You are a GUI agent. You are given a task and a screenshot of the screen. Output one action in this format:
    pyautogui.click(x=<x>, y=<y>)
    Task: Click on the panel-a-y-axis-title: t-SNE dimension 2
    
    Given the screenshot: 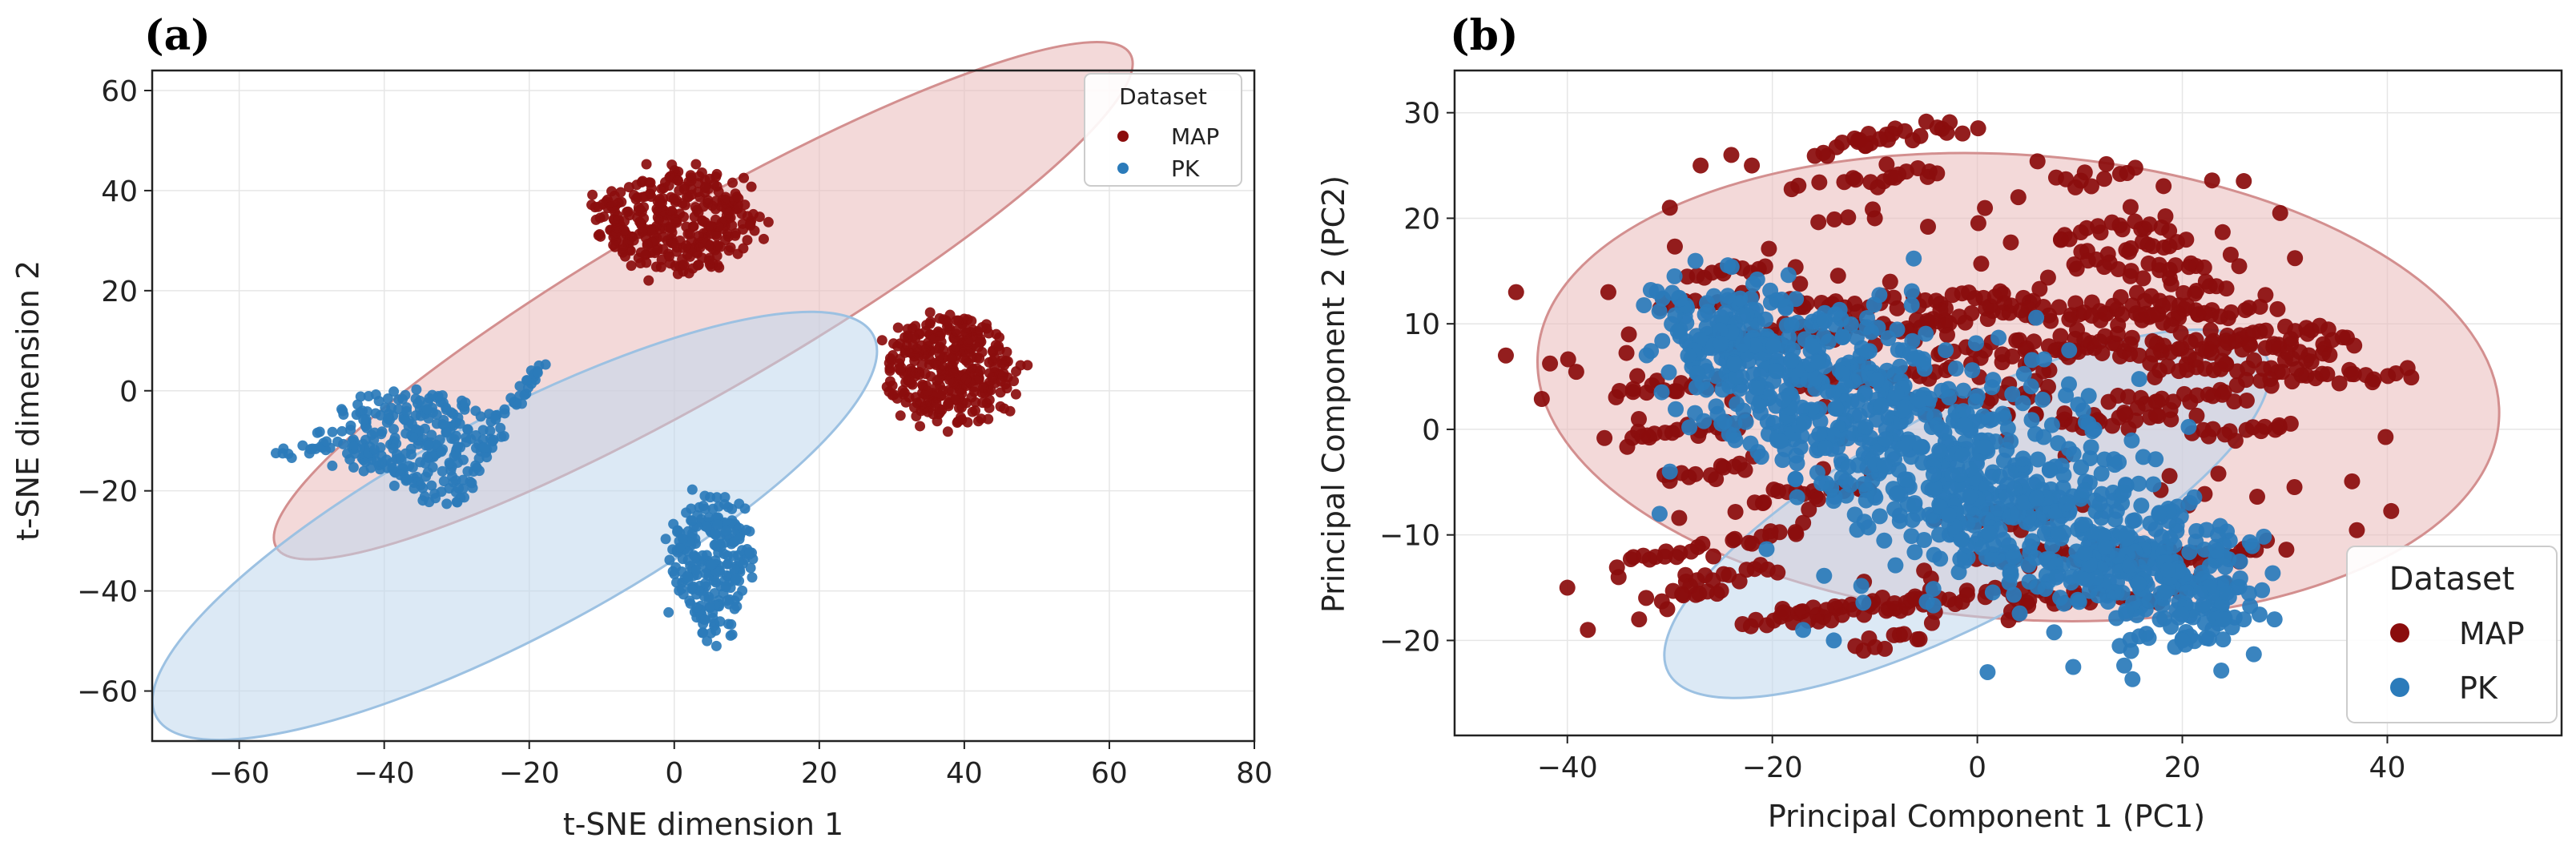 What is the action you would take?
    pyautogui.click(x=28, y=400)
    